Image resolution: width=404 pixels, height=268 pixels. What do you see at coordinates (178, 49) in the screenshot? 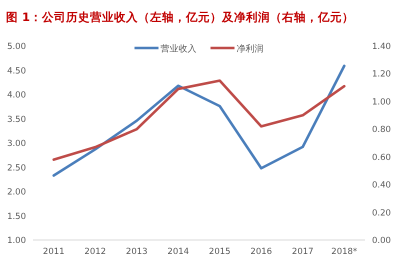
I see `legend-label: 营业收入` at bounding box center [178, 49].